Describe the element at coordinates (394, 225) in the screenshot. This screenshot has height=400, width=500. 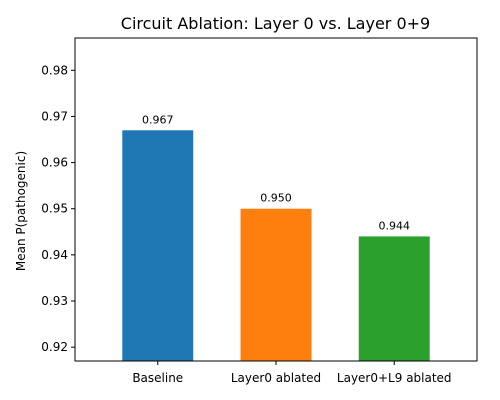
I see `bar-value-label: 0.944` at that location.